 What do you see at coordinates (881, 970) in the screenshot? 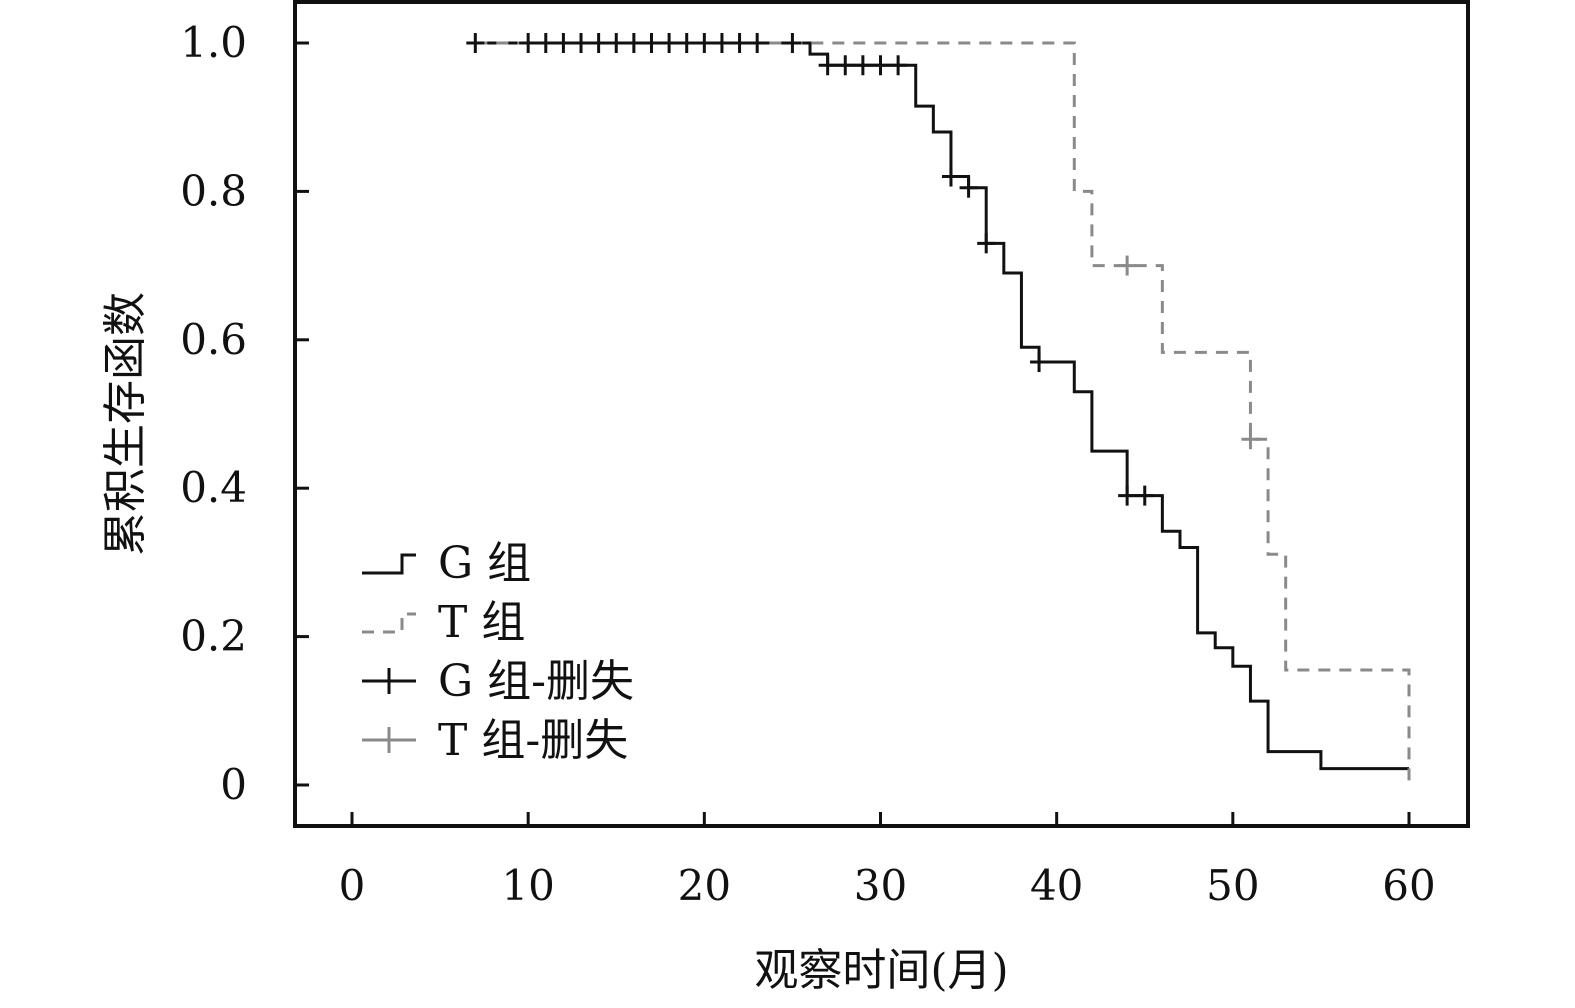
I see `x-axis-title: 观察时间(月)` at bounding box center [881, 970].